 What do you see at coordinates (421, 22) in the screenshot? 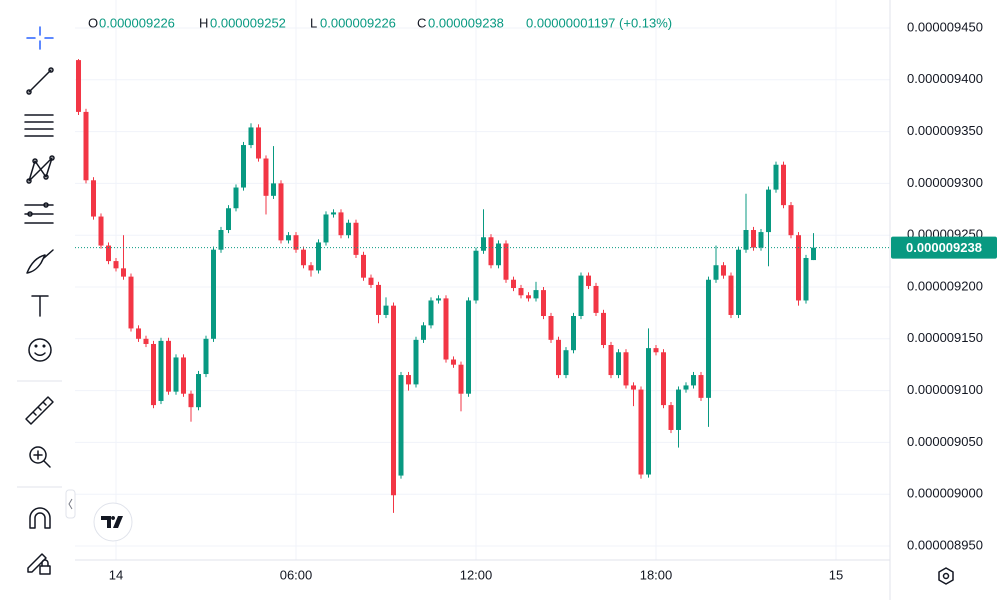
I see `legend-label: C` at bounding box center [421, 22].